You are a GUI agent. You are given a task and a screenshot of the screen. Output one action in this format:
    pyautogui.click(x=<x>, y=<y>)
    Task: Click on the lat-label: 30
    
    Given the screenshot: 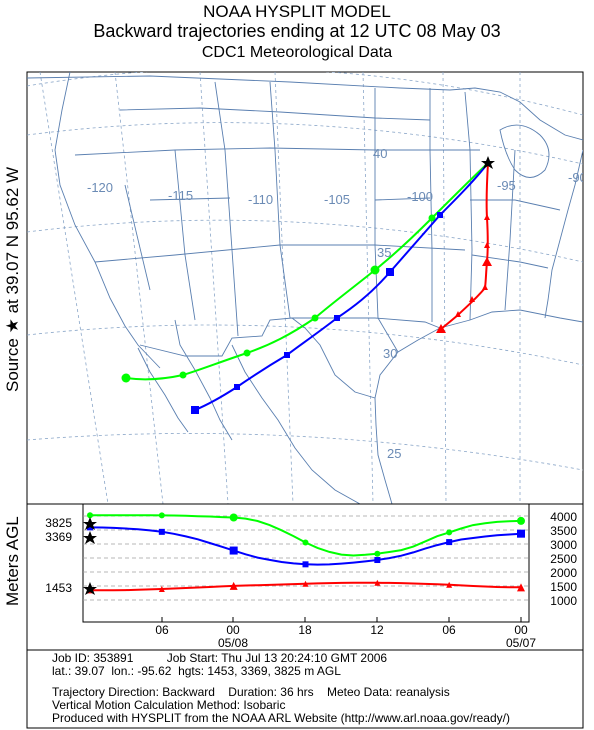 What is the action you would take?
    pyautogui.click(x=390, y=353)
    